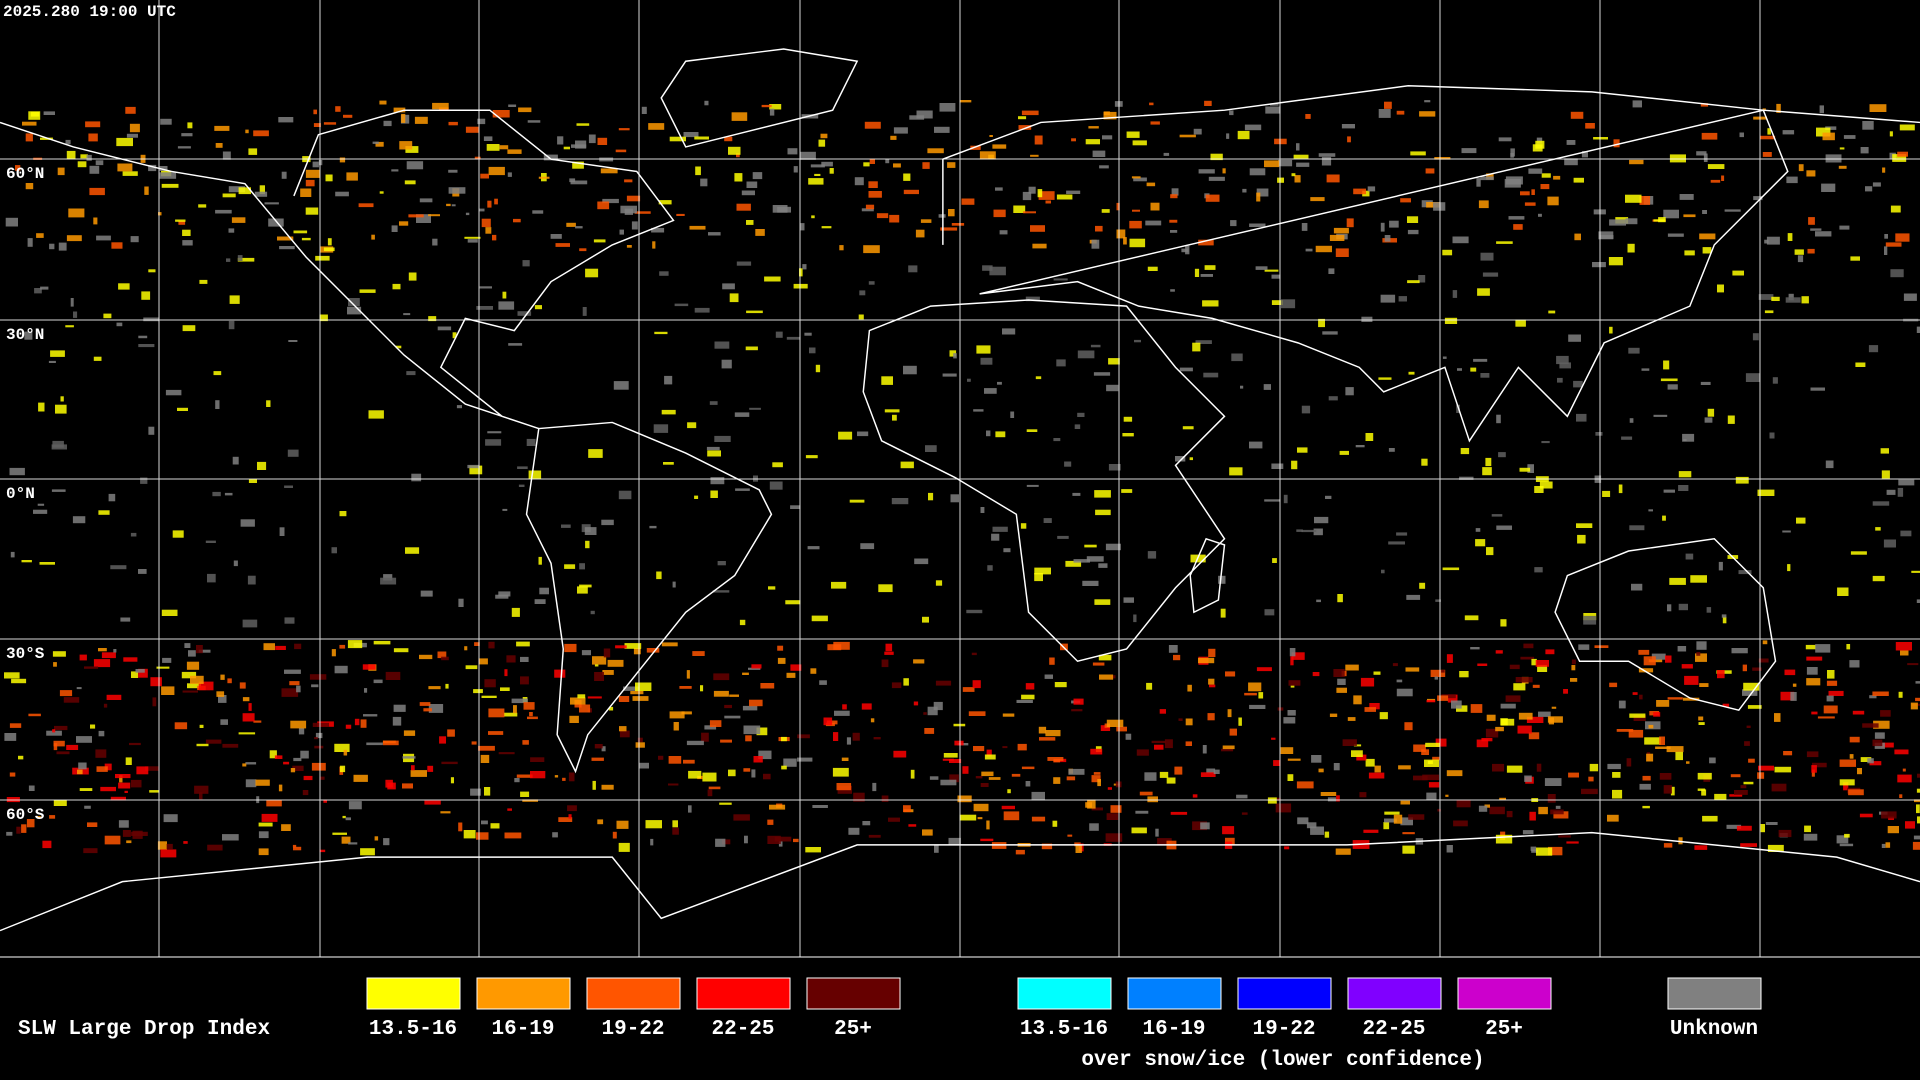 This screenshot has width=1920, height=1080. Describe the element at coordinates (1714, 993) in the screenshot. I see `legend-swatch` at that location.